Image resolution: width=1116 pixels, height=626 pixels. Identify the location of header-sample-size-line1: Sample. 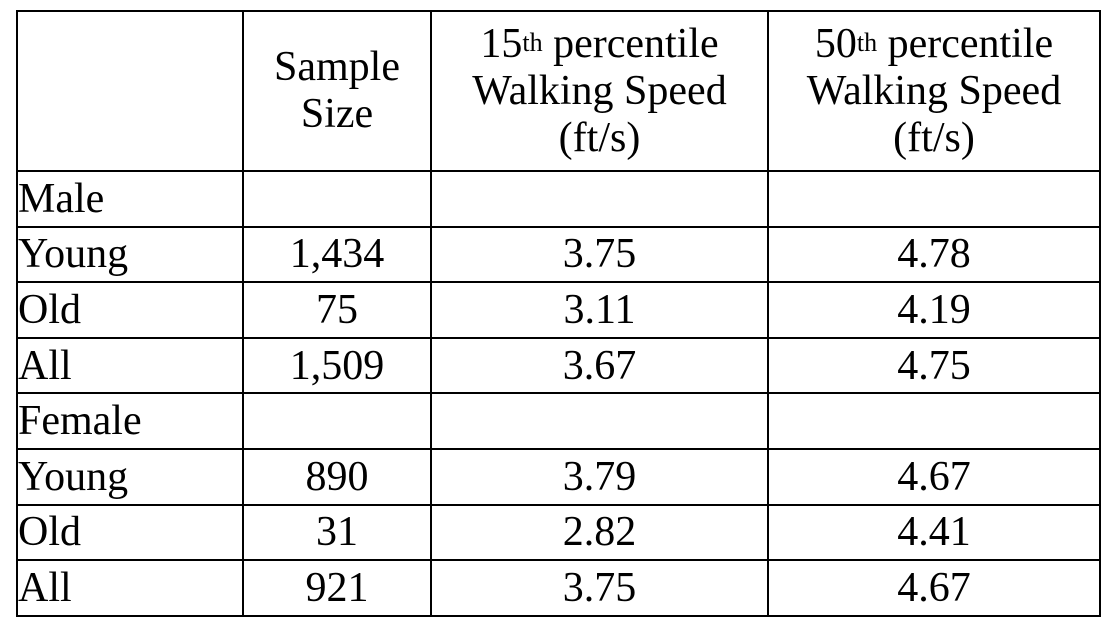
(337, 67).